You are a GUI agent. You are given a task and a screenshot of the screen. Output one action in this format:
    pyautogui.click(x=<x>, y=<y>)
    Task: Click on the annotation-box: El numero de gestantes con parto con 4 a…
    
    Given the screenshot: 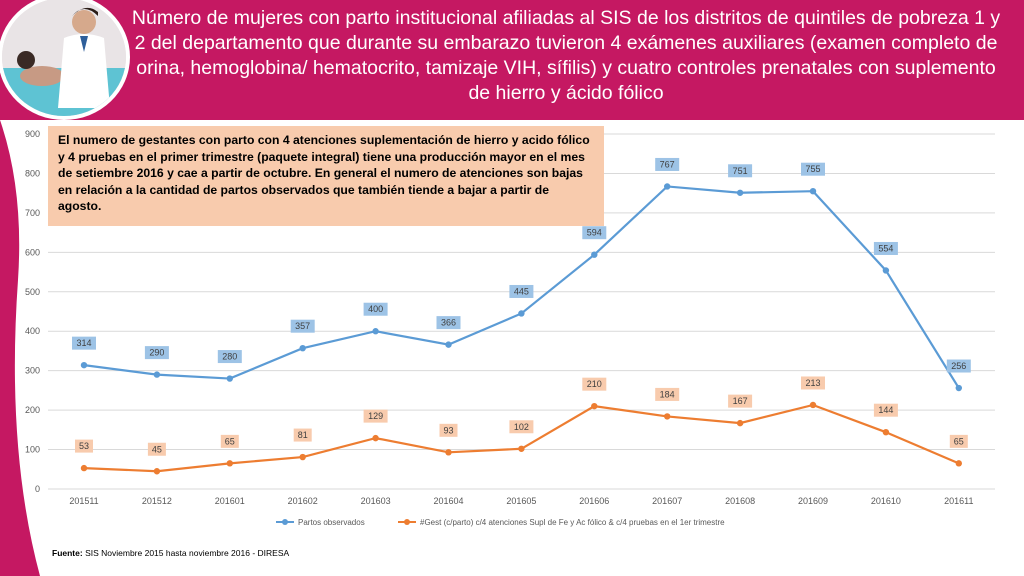 What is the action you would take?
    pyautogui.click(x=326, y=176)
    